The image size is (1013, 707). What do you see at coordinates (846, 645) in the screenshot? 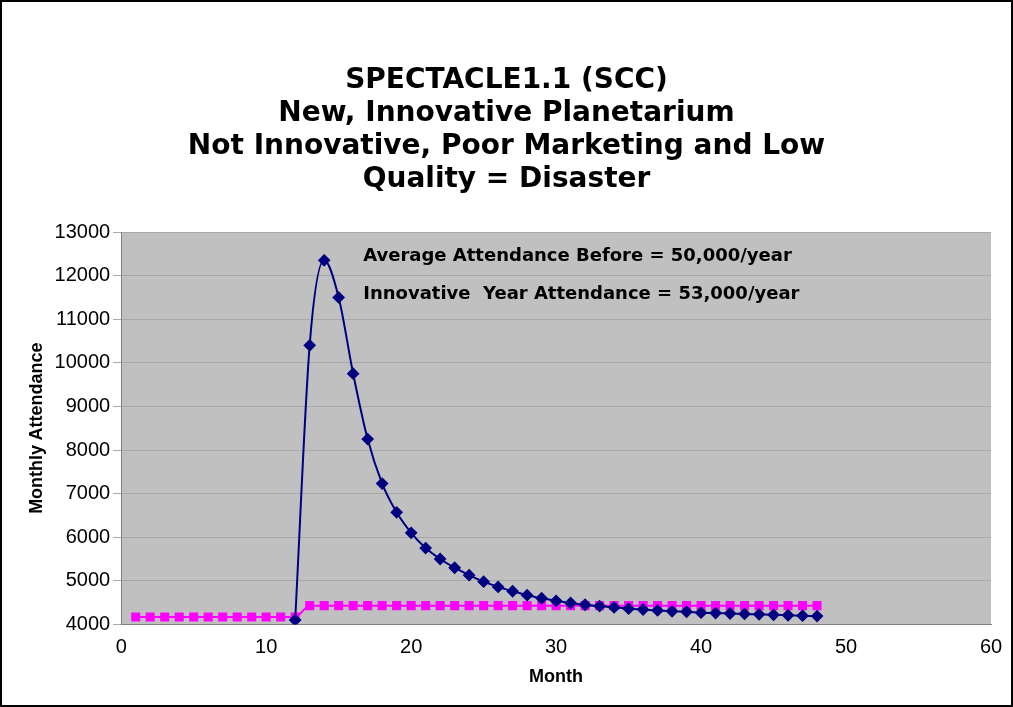
I see `x-tick-label: 50` at bounding box center [846, 645].